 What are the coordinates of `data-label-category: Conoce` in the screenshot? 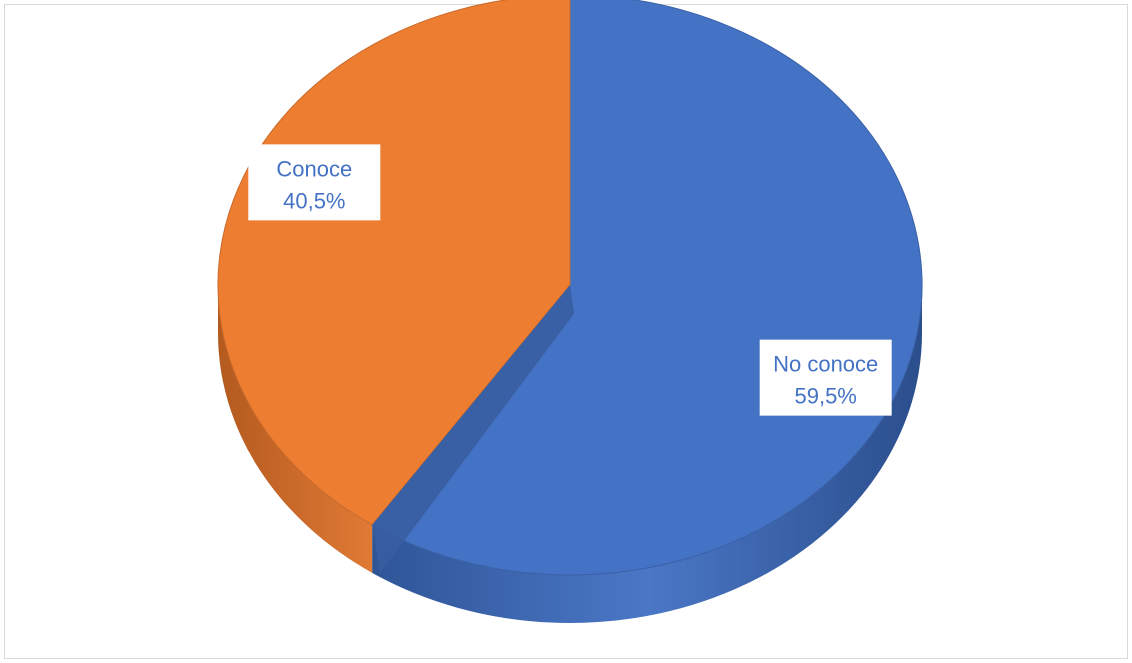 It's located at (314, 168).